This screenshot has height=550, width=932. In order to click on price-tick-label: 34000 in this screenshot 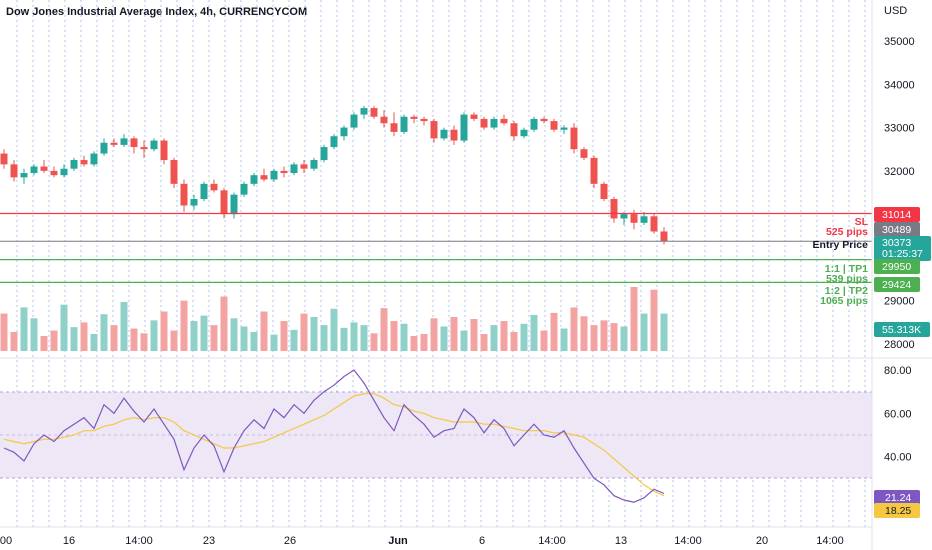, I will do `click(899, 85)`.